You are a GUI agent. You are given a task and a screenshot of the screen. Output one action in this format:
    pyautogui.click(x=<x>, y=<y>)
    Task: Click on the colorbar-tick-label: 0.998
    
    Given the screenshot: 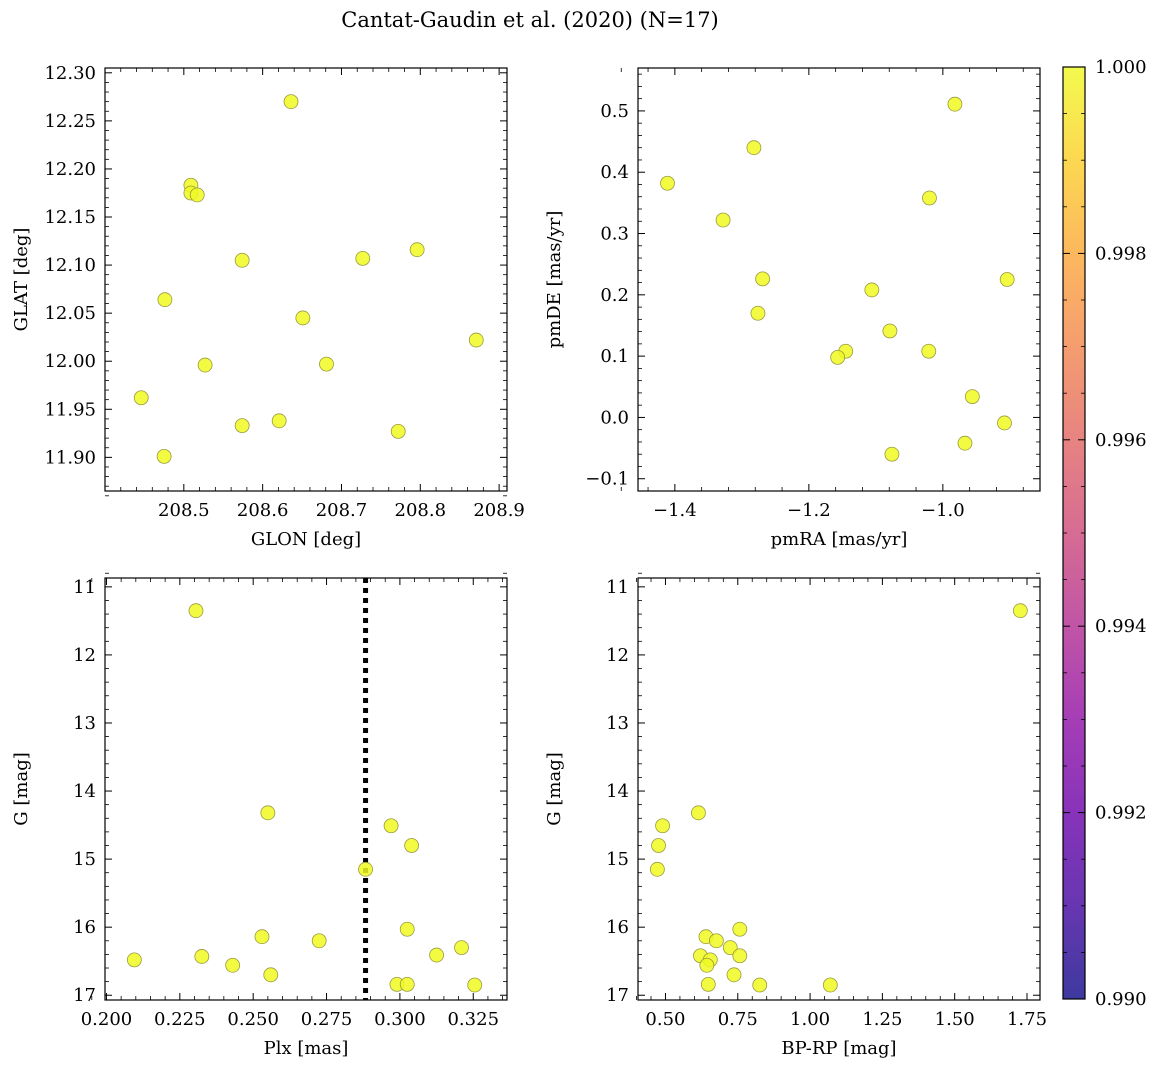 What is the action you would take?
    pyautogui.click(x=1121, y=253)
    